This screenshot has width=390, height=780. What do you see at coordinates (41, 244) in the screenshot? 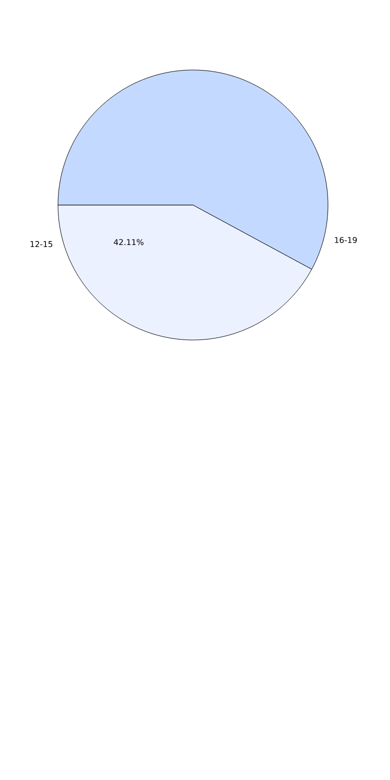
I see `slice-label: 12-15` at bounding box center [41, 244].